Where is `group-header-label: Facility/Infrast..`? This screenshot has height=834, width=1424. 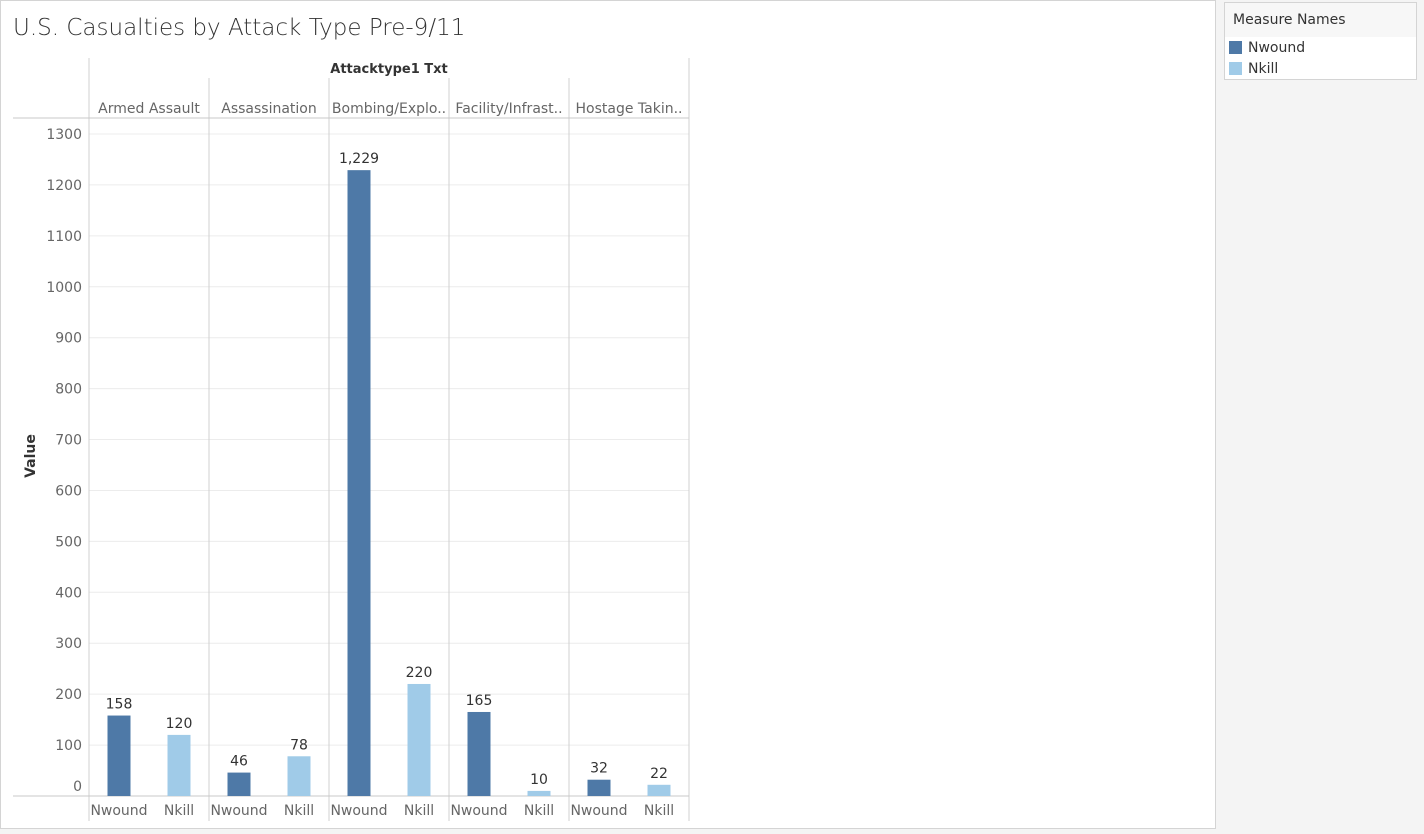 group-header-label: Facility/Infrast.. is located at coordinates (508, 109).